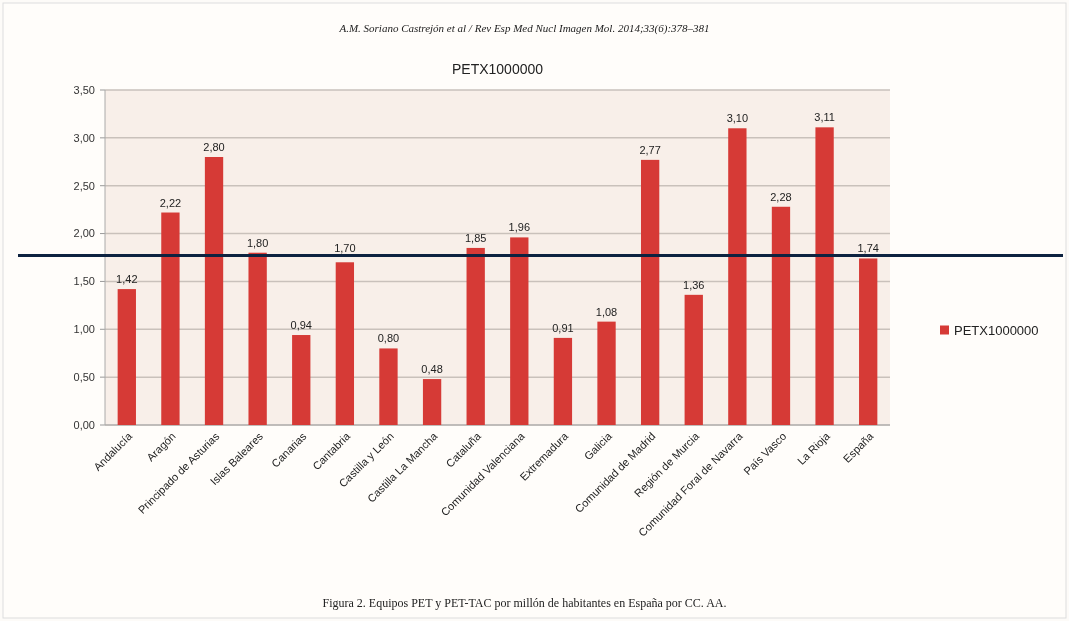 The image size is (1069, 621). What do you see at coordinates (781, 196) in the screenshot?
I see `data-label: 2,28` at bounding box center [781, 196].